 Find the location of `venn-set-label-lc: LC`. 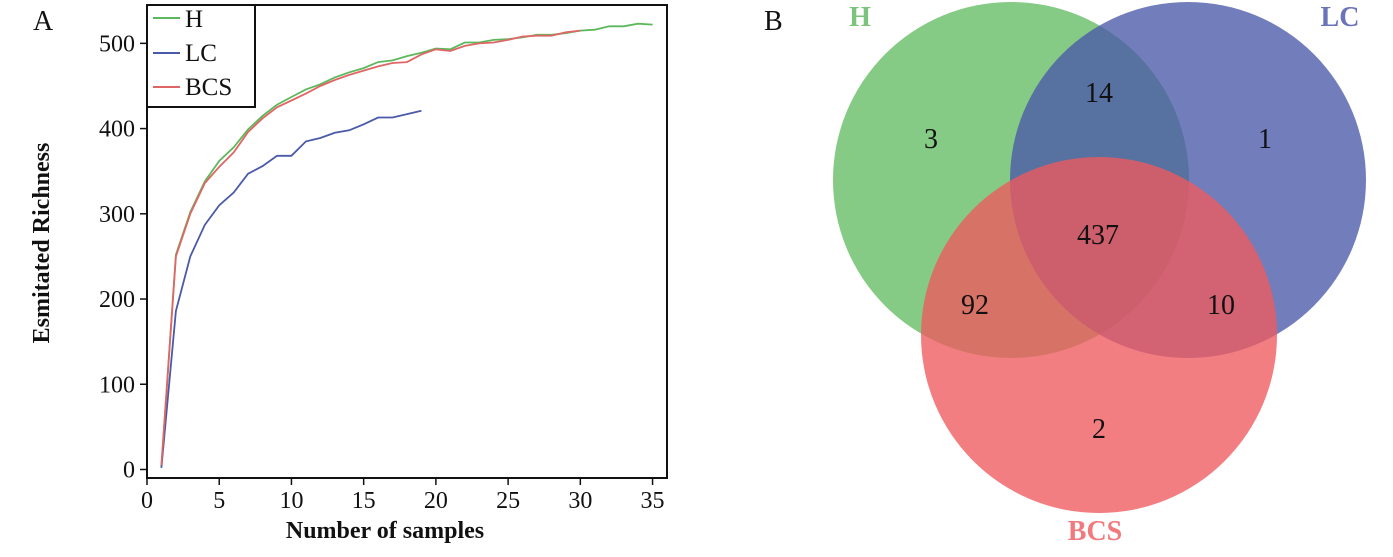

venn-set-label-lc: LC is located at coordinates (1340, 17).